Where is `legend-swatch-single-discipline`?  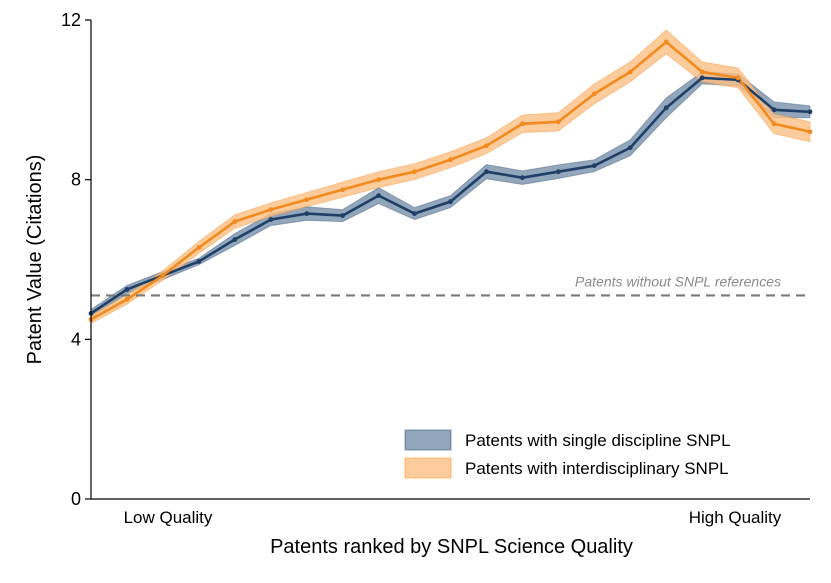 legend-swatch-single-discipline is located at coordinates (428, 440).